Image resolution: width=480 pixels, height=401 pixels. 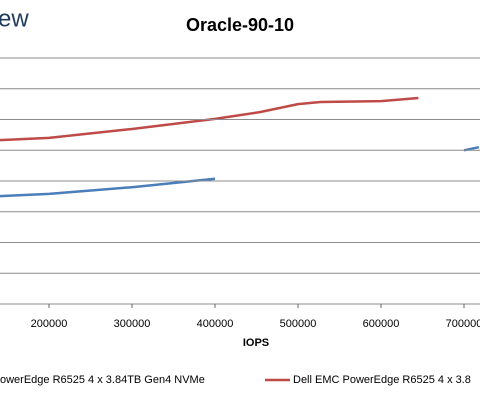 I want to click on legend-label: owerEdge R6525 4 x 3.84TB Gen4 NVMe, so click(x=102, y=380).